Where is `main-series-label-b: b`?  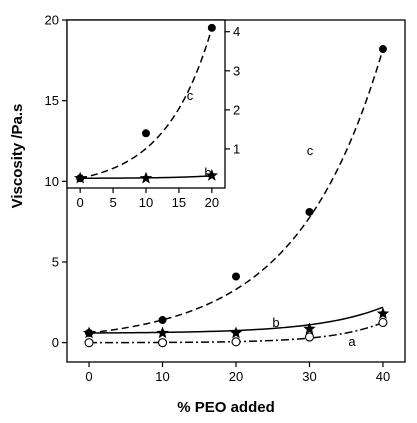 main-series-label-b: b is located at coordinates (275, 322).